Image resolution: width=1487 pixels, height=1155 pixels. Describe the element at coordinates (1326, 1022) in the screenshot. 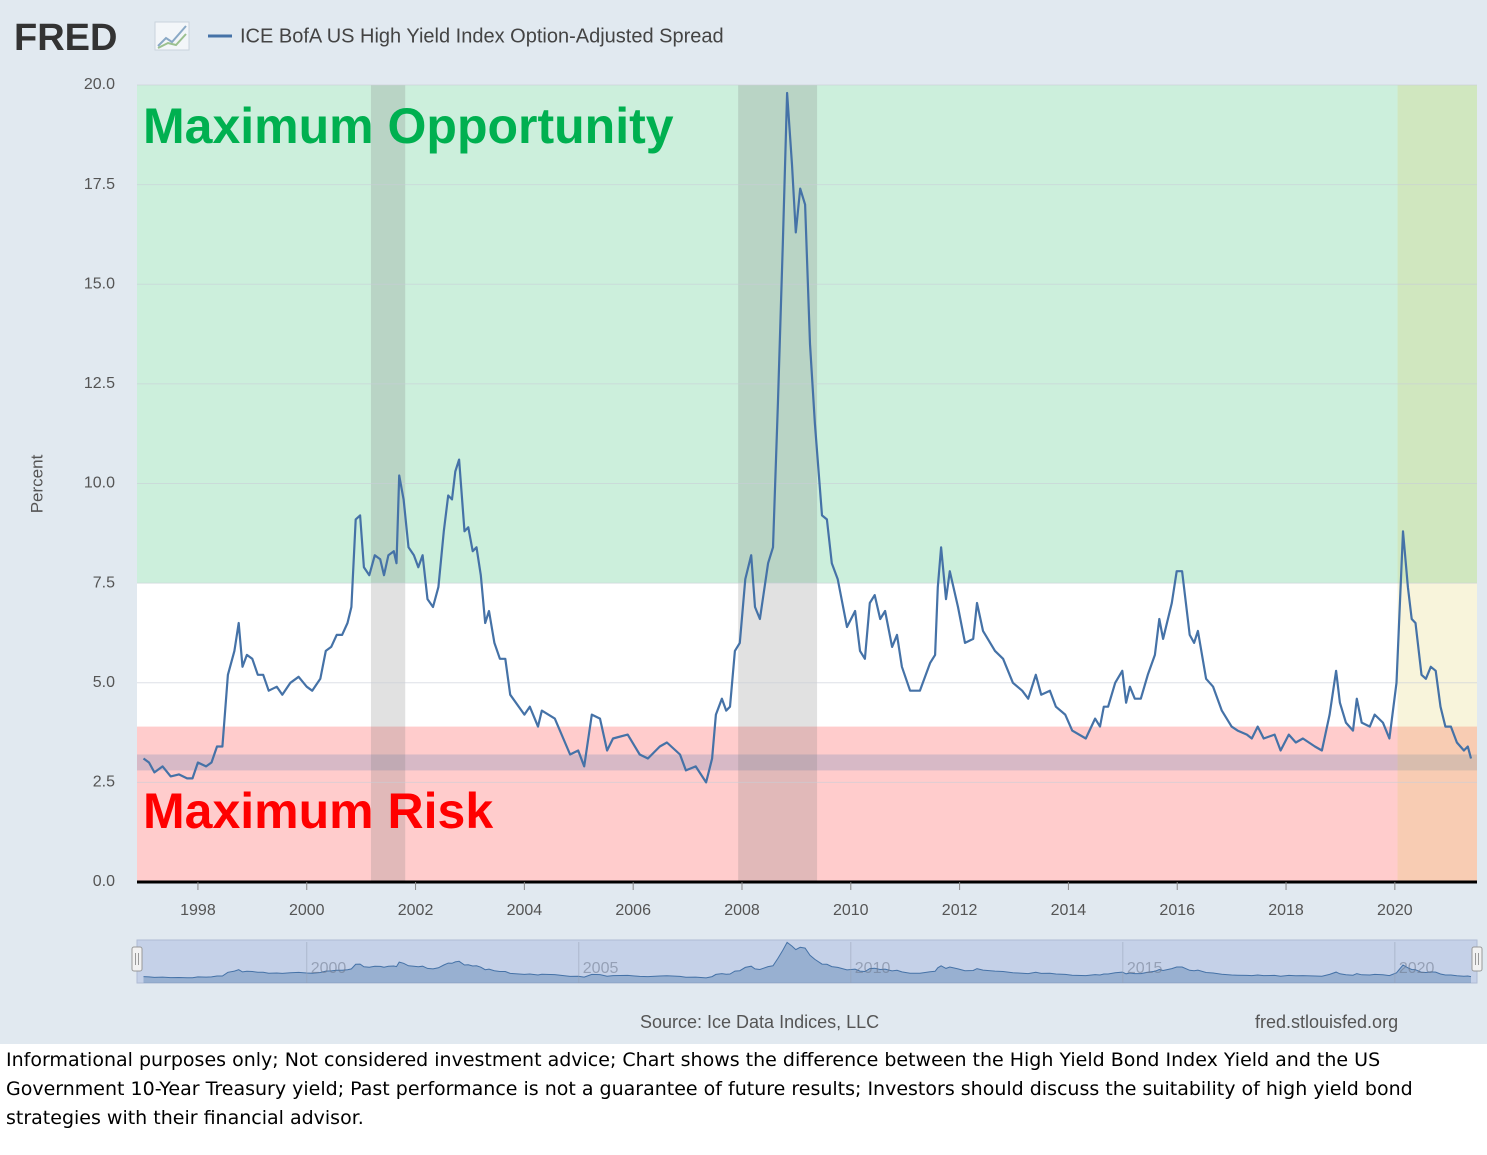

I see `site: fred.stlouisfed.org` at that location.